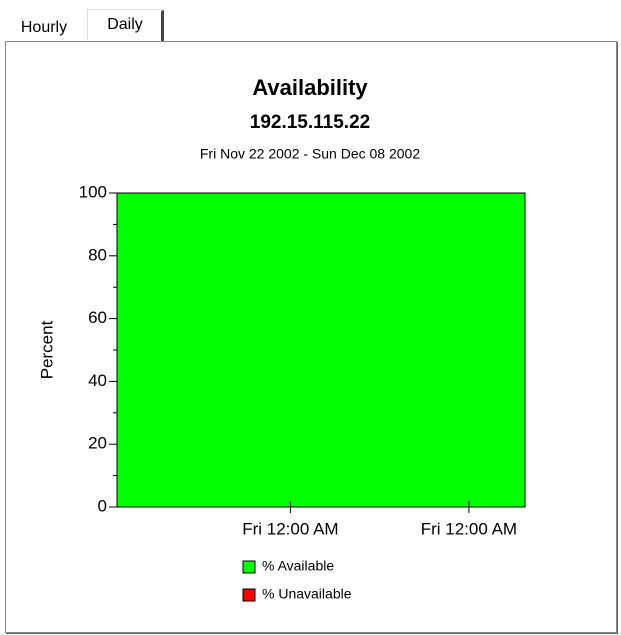 Image resolution: width=621 pixels, height=635 pixels. Describe the element at coordinates (93, 191) in the screenshot. I see `y-tick-label: 100` at that location.